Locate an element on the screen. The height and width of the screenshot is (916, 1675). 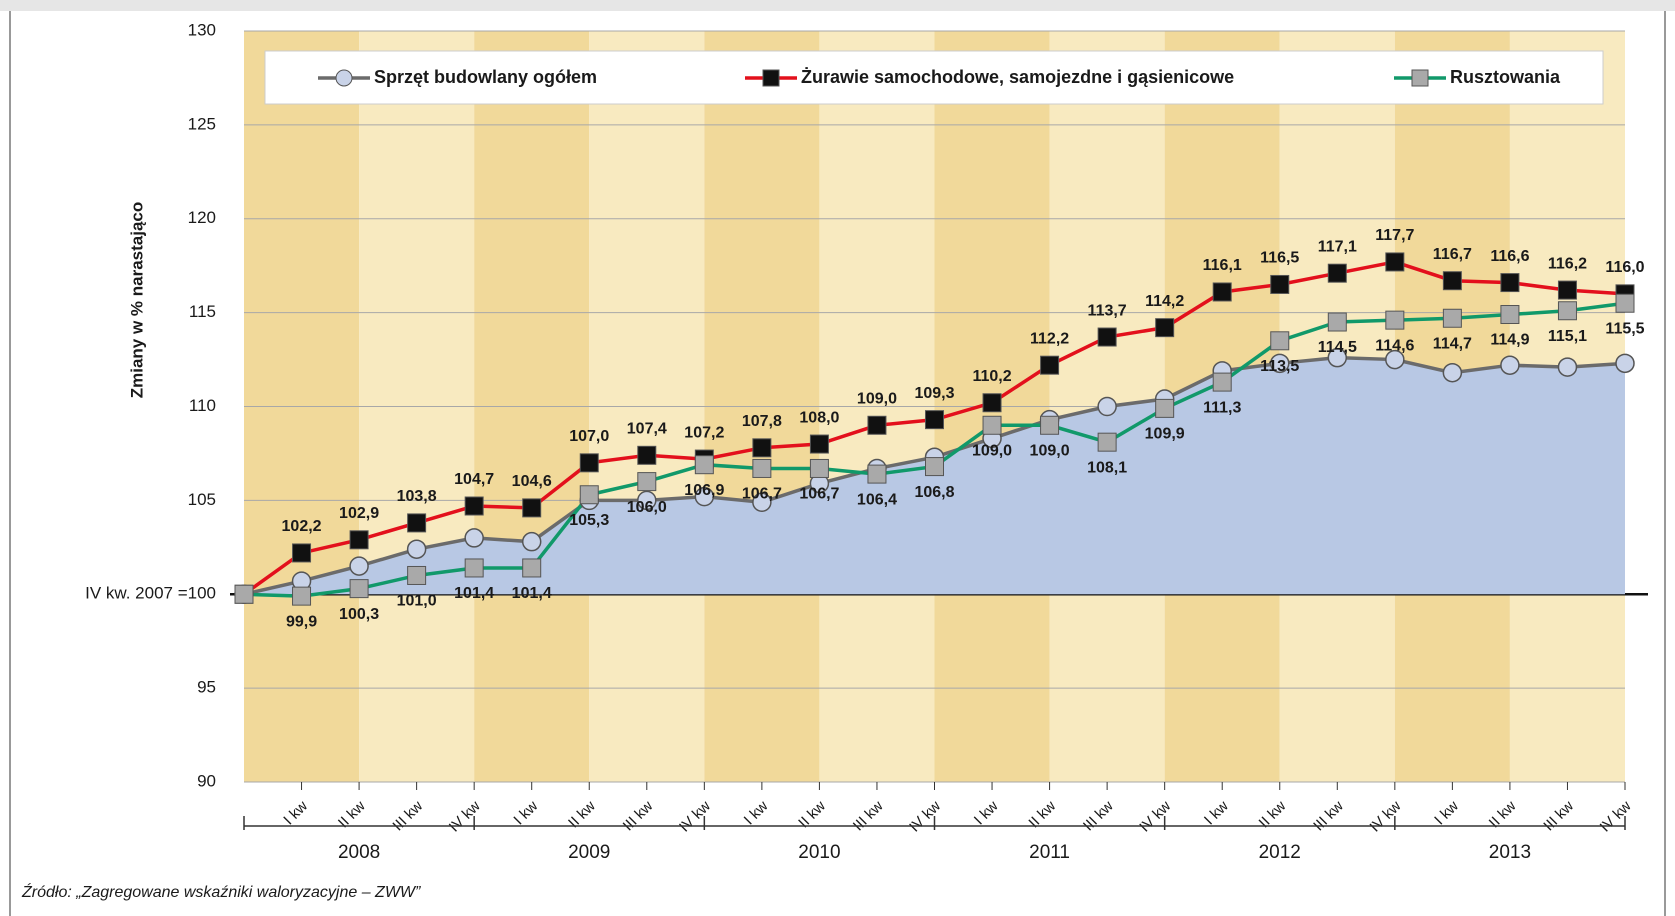
value-label: 115,5 is located at coordinates (1624, 328).